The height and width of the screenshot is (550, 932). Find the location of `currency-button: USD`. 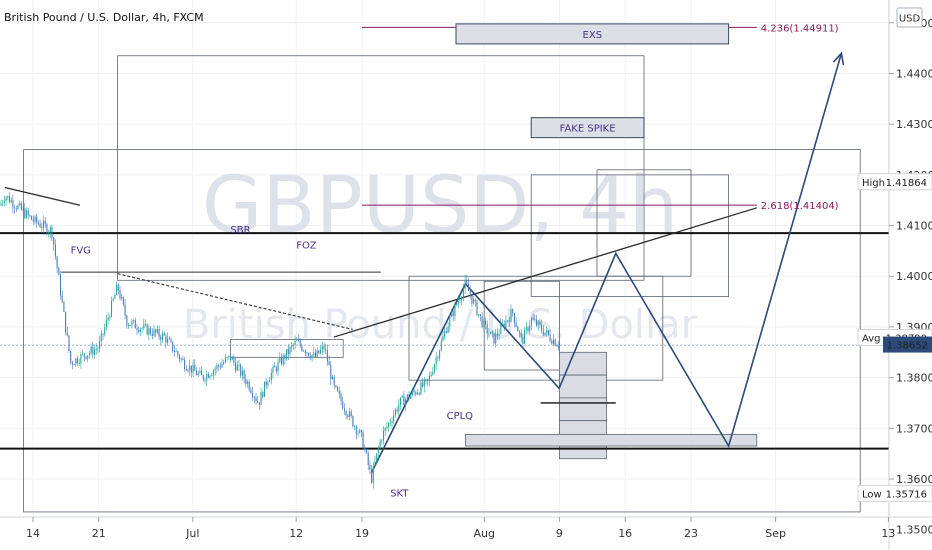

currency-button: USD is located at coordinates (909, 17).